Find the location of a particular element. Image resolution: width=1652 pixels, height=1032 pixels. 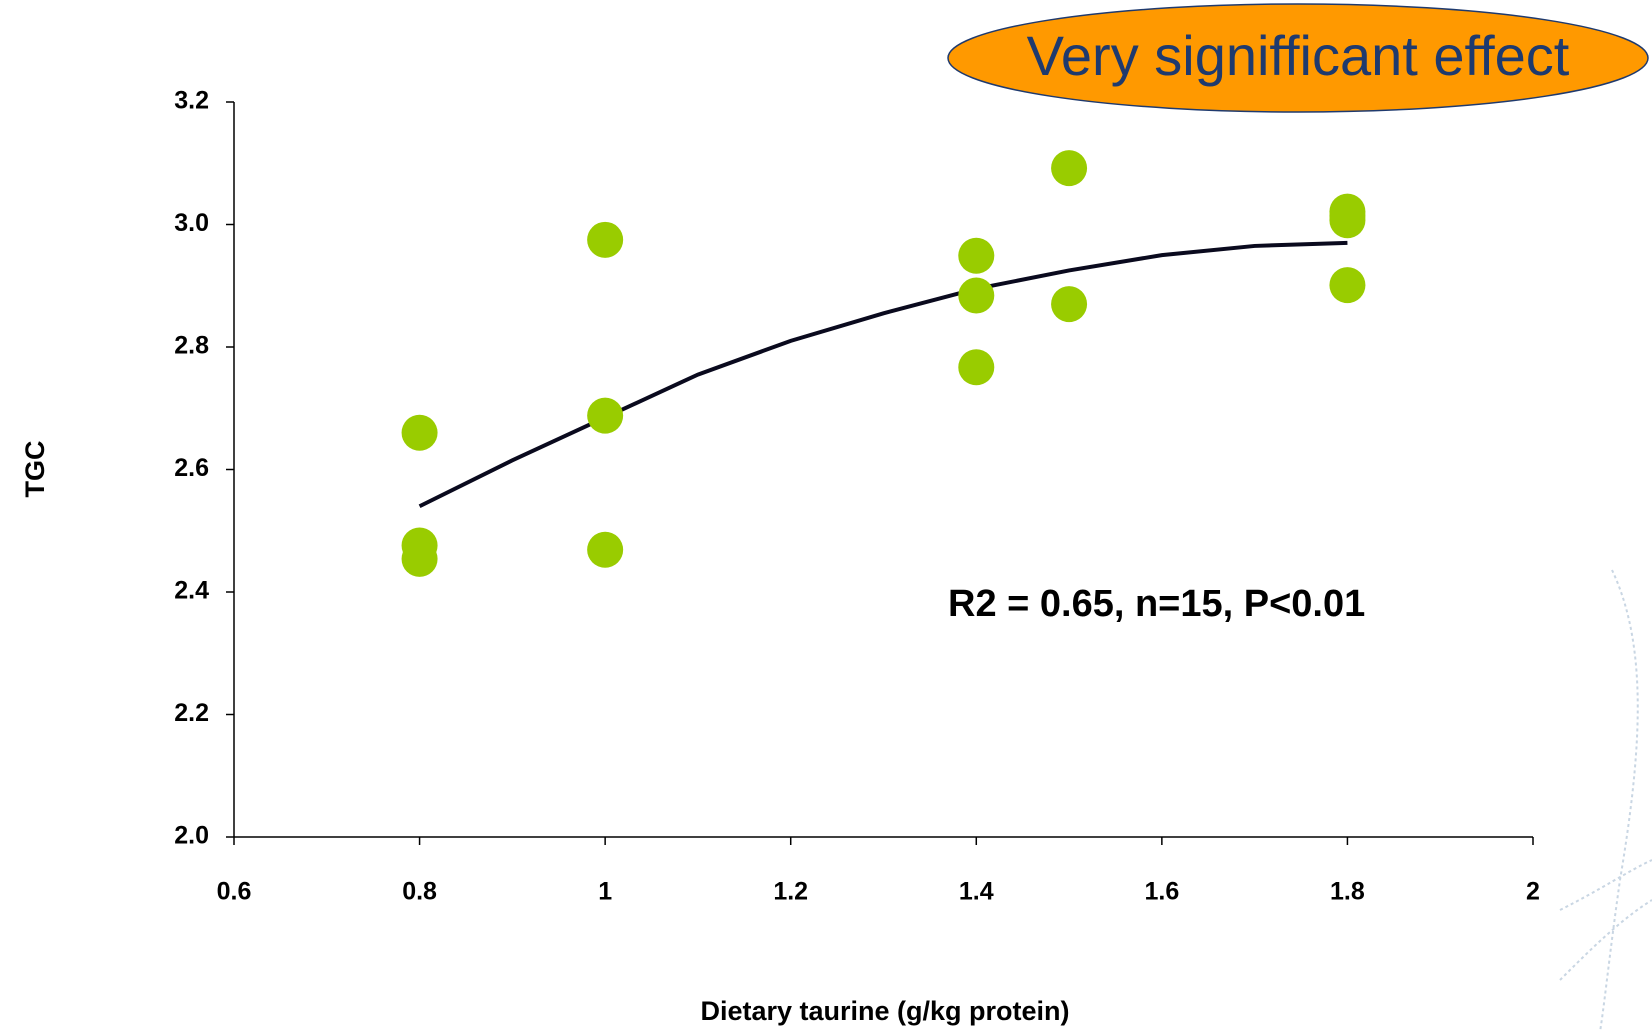

x-tick-label: 0.6 is located at coordinates (234, 892).